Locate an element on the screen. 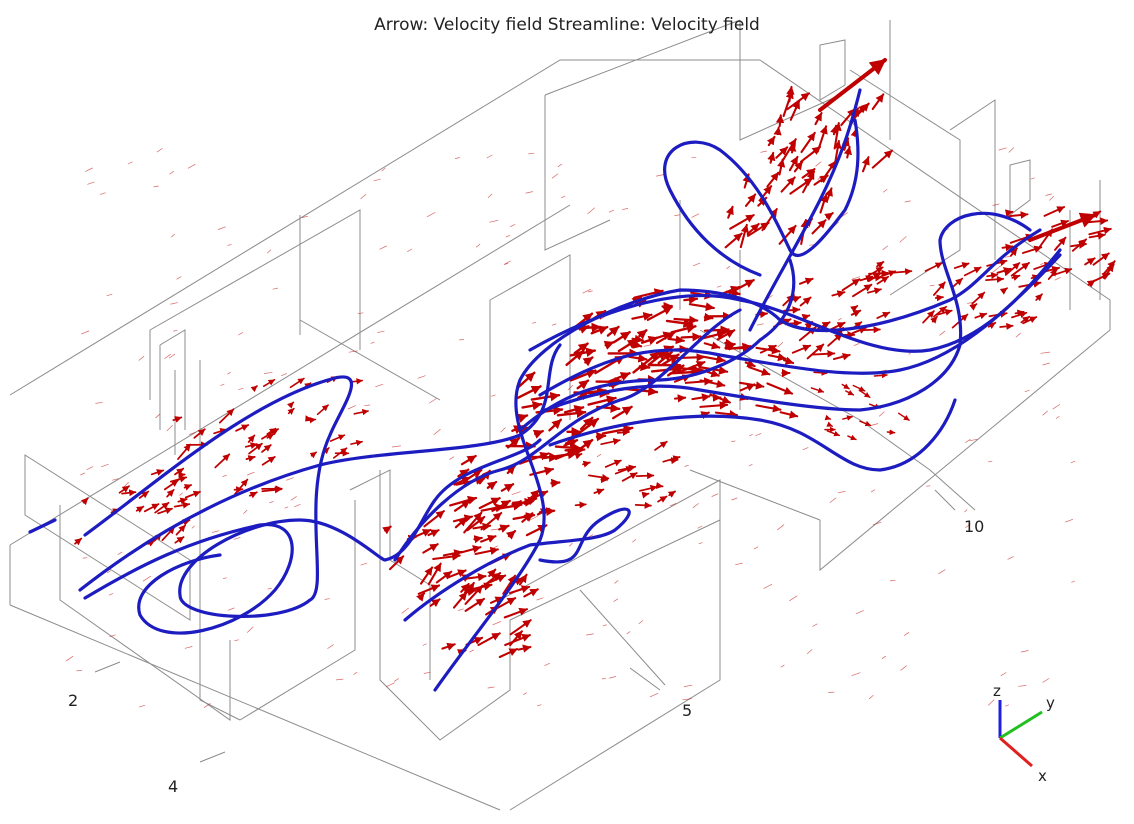  outlet-velocity-arrow is located at coordinates (852, 85).